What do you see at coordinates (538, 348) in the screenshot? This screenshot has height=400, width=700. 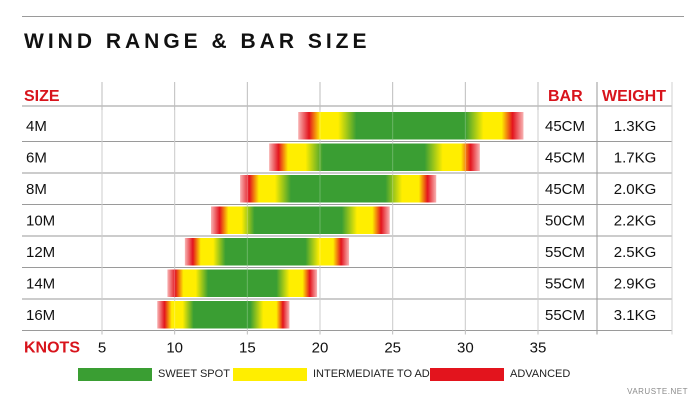 I see `x-tick-label: 35` at bounding box center [538, 348].